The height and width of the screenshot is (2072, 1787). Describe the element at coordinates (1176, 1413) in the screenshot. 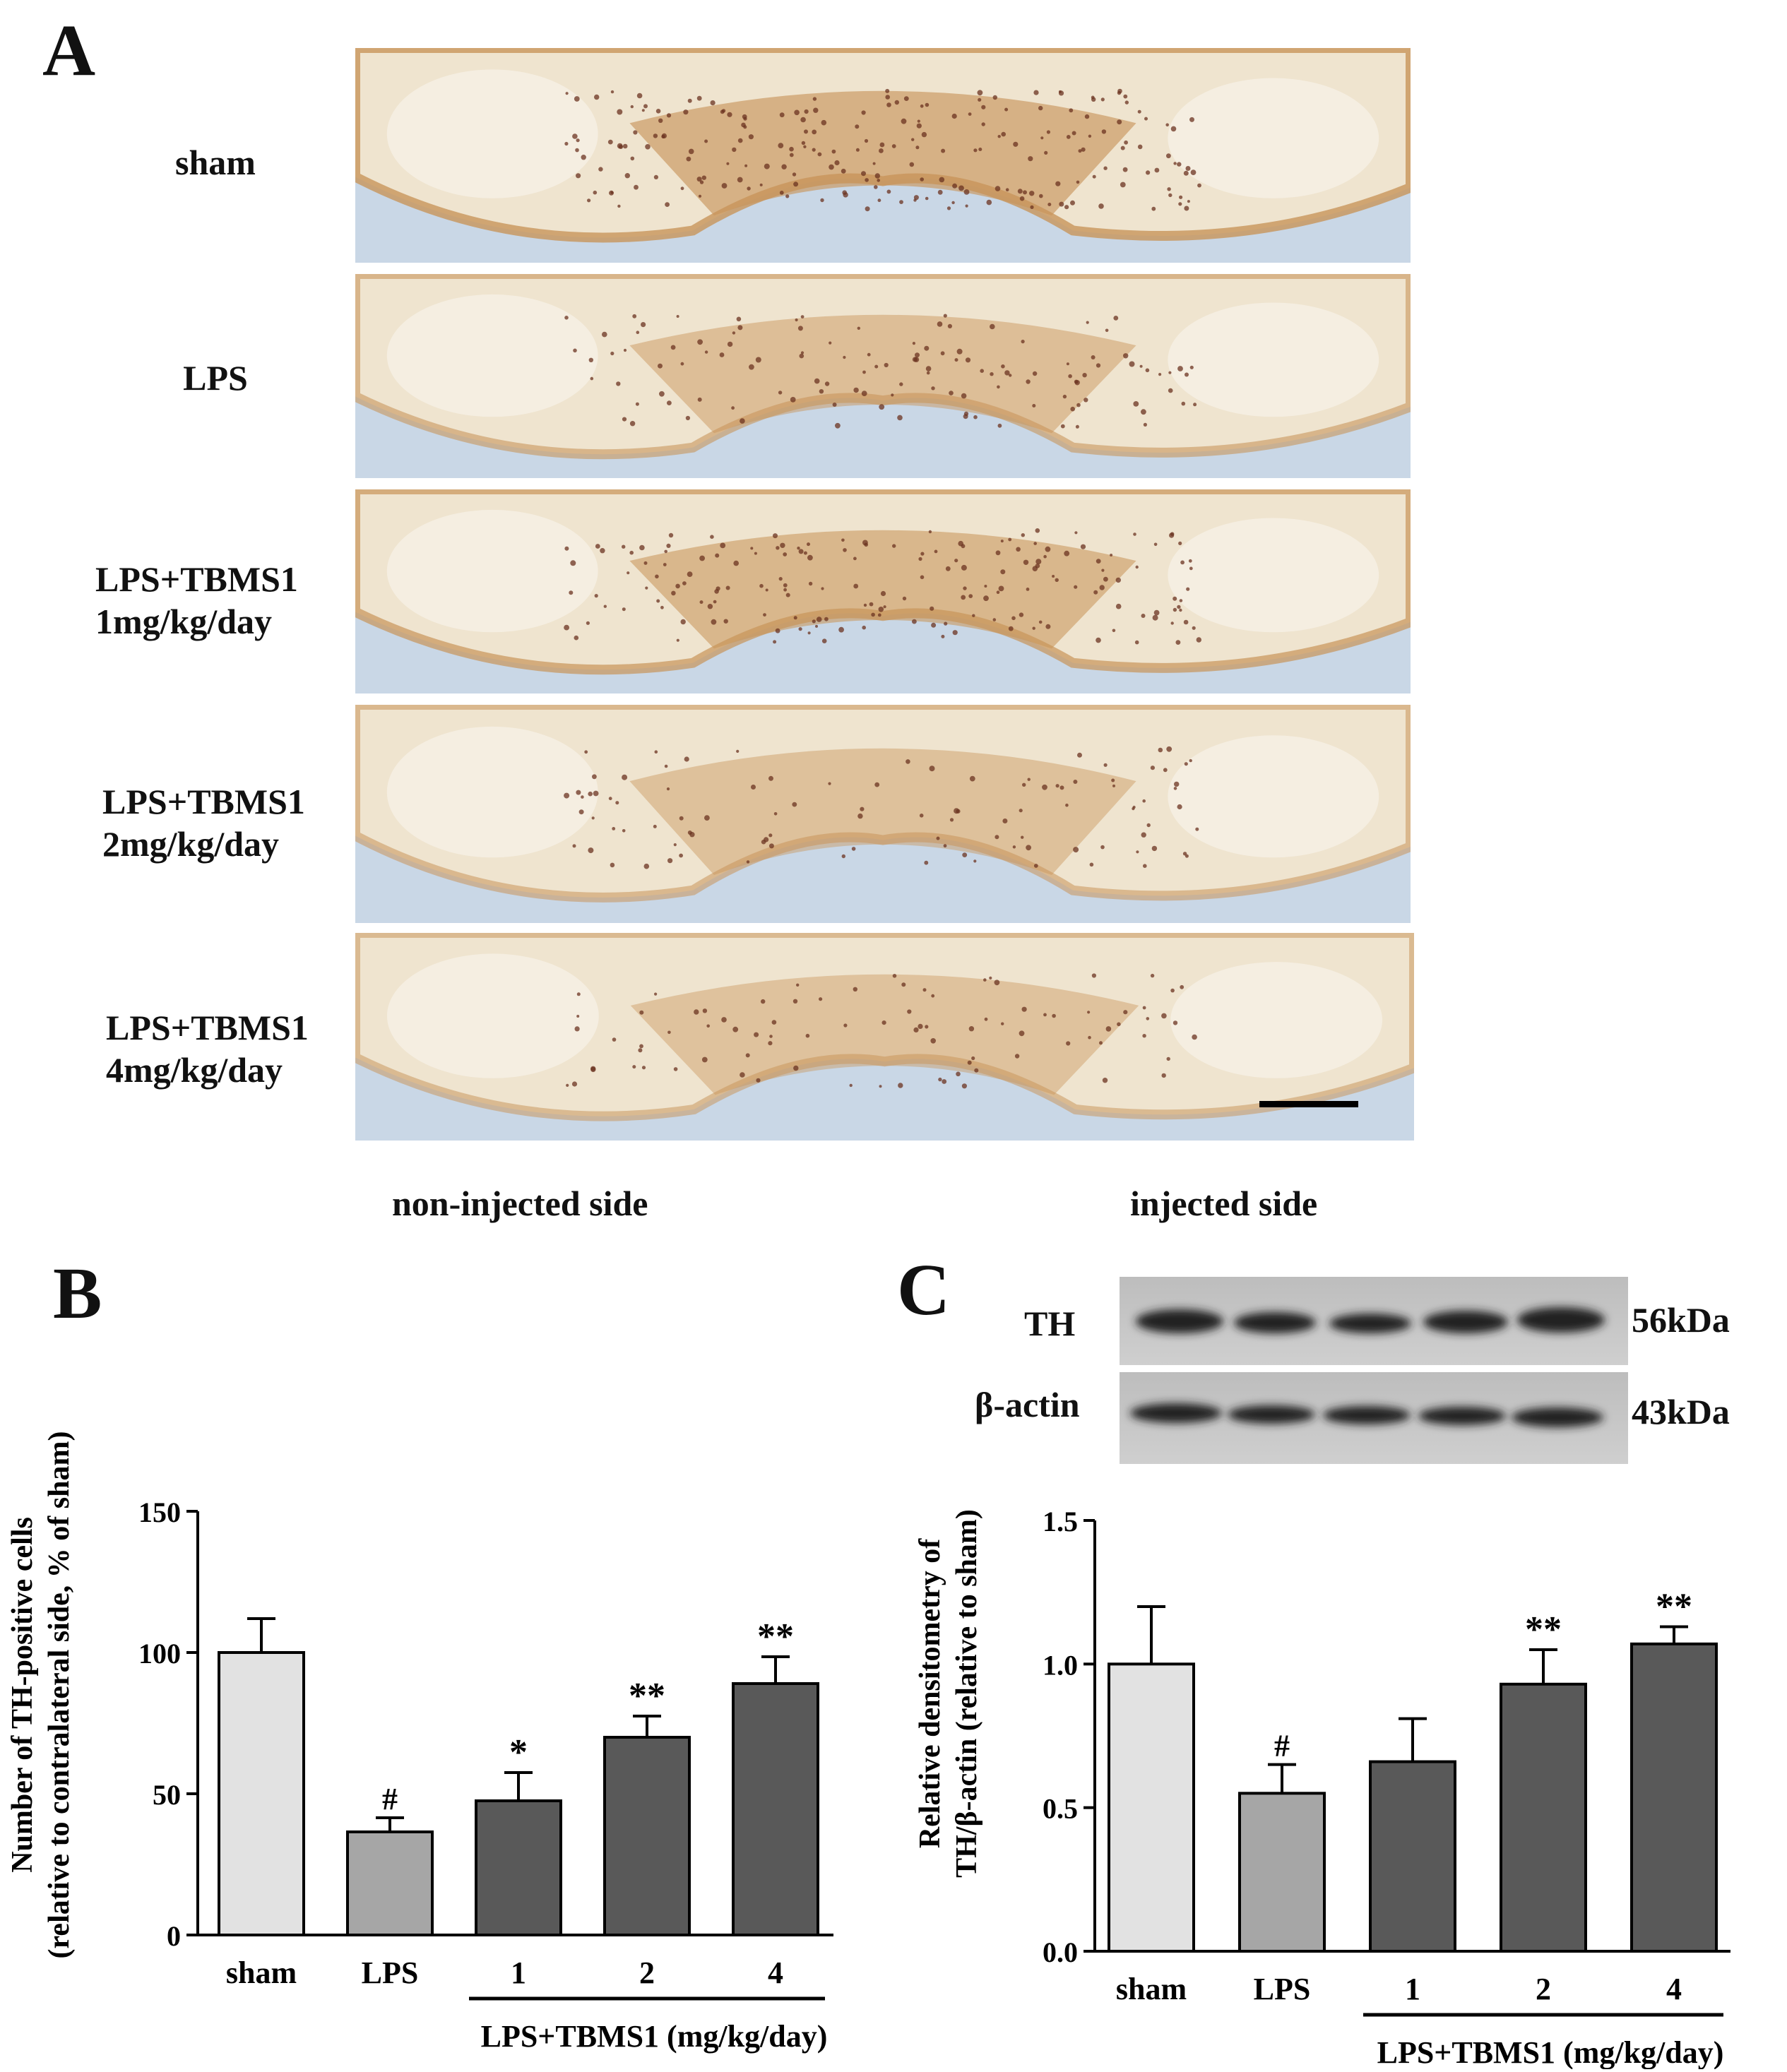

I see `actin-band` at that location.